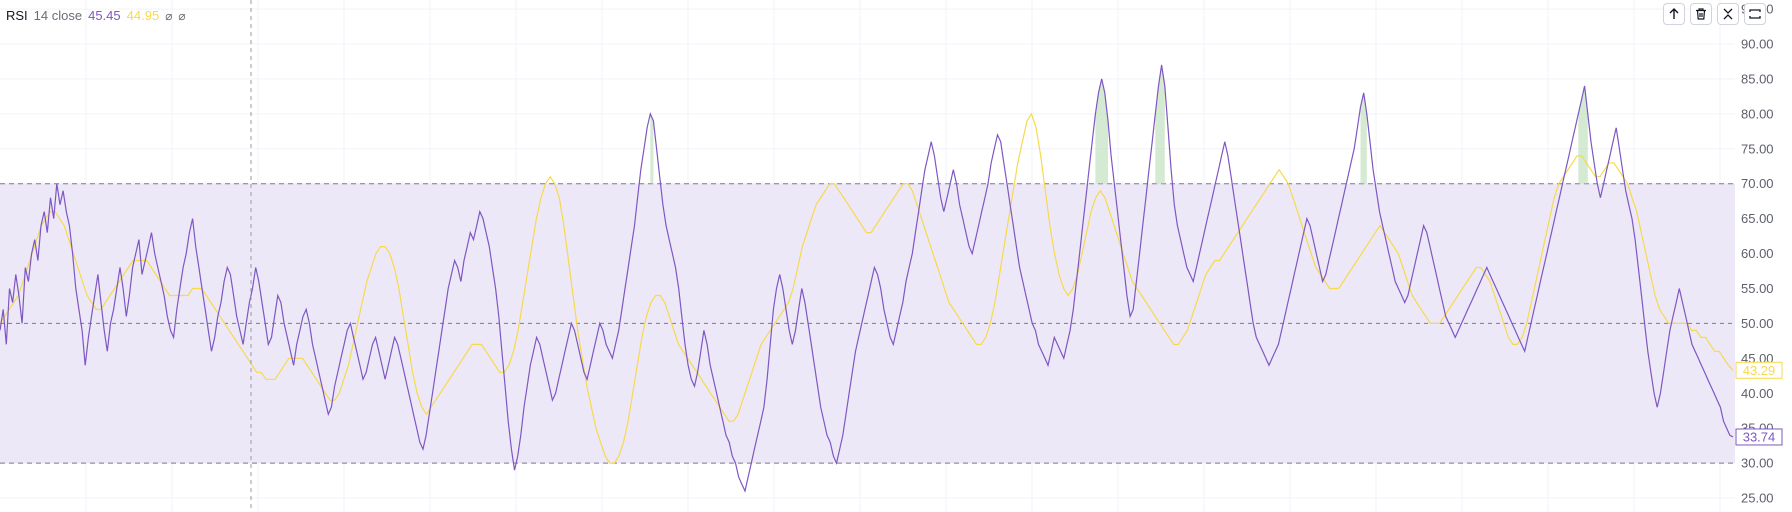 The width and height of the screenshot is (1792, 512). Describe the element at coordinates (1759, 403) in the screenshot. I see `price-badges: 43.29 33.74` at that location.